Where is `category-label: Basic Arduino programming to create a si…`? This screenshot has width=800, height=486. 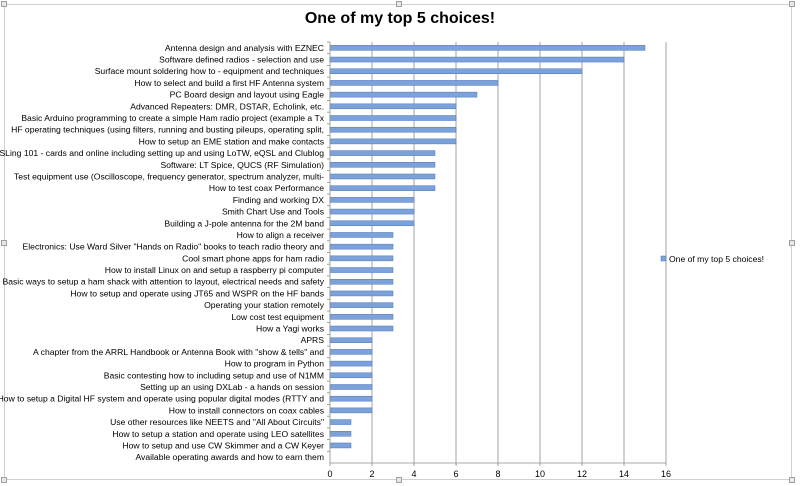
category-label: Basic Arduino programming to create a si… is located at coordinates (172, 118).